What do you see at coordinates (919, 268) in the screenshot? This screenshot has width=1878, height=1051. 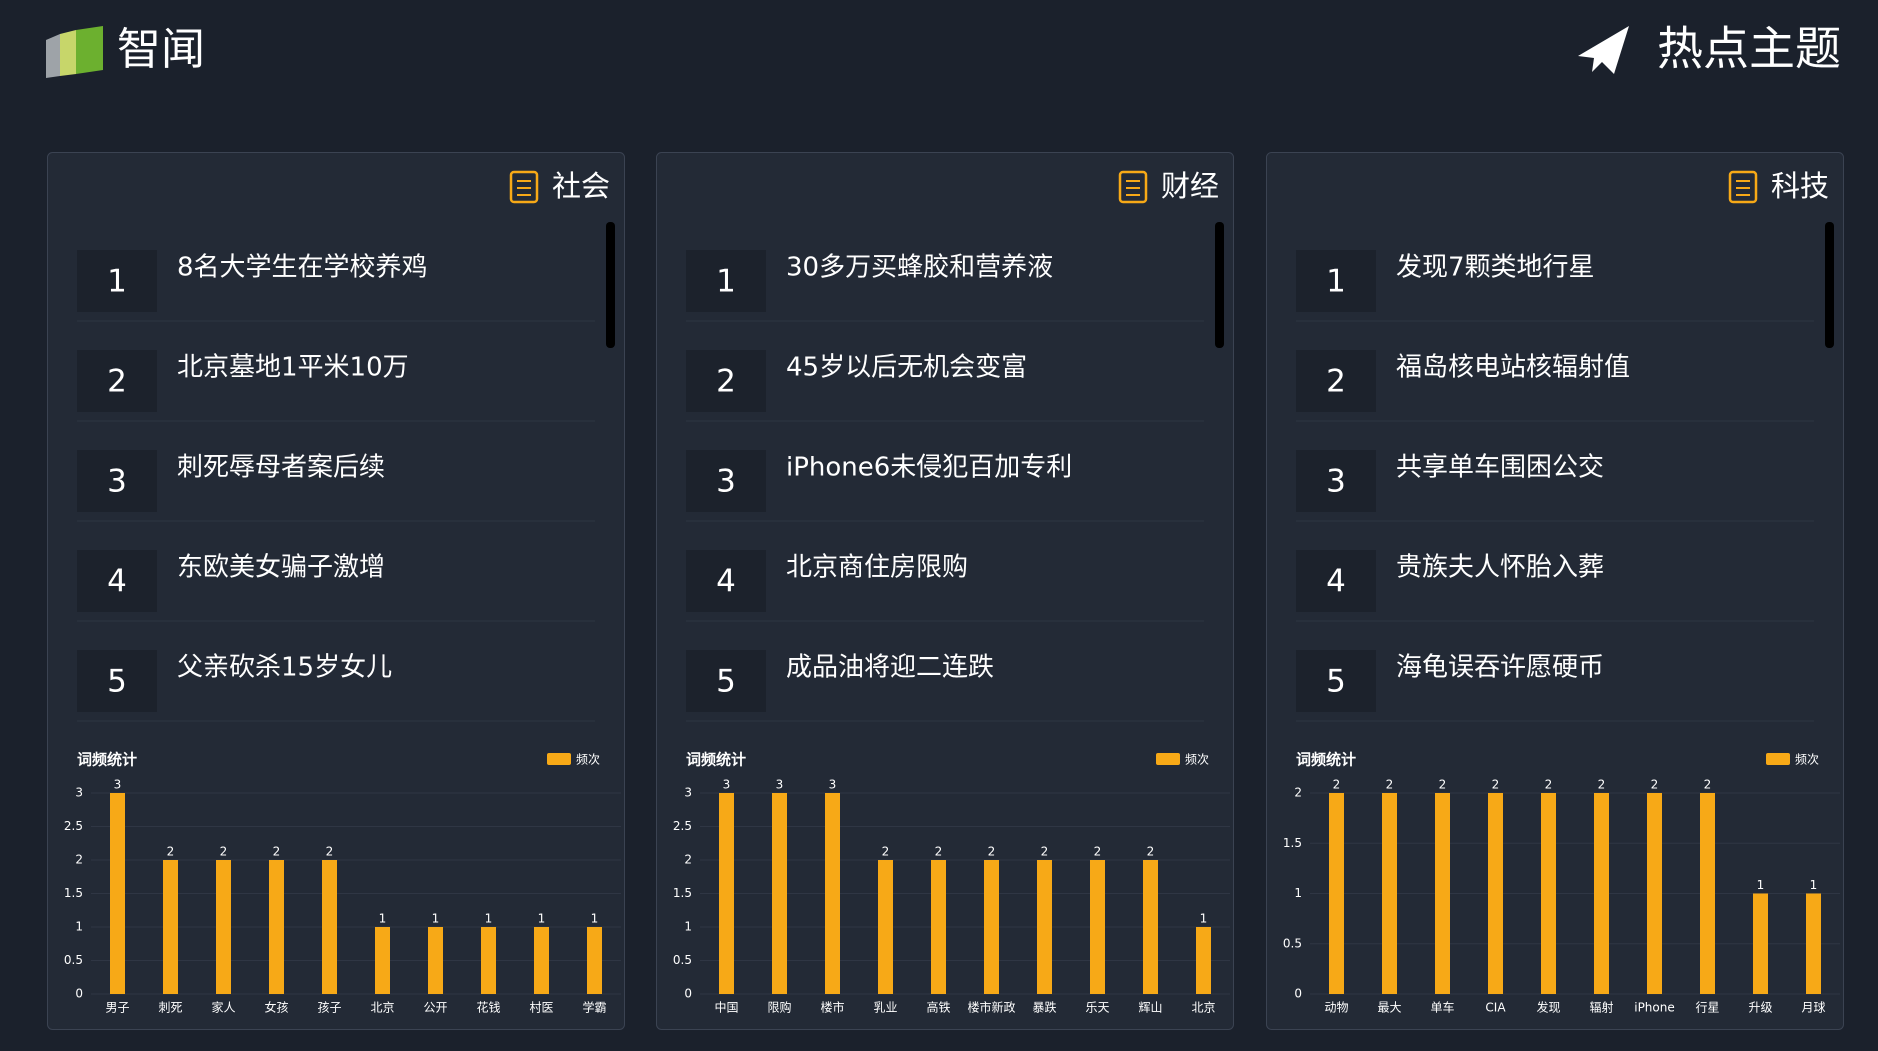 I see `headline: 30多万买蜂胶和营养液` at bounding box center [919, 268].